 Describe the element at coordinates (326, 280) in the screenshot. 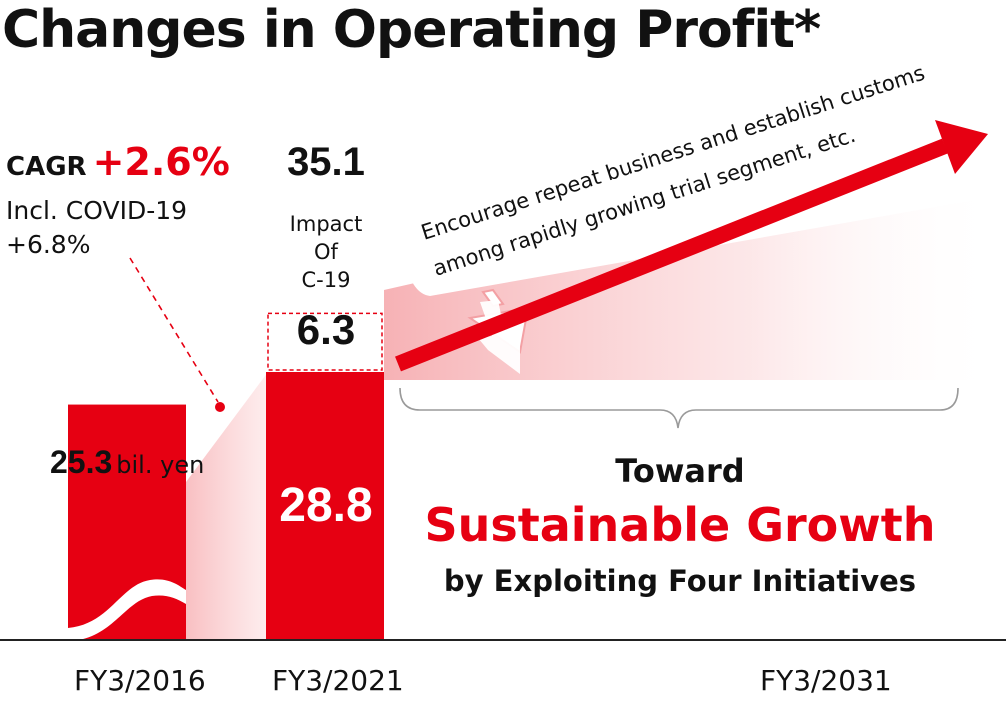

I see `impact-text-line: C-19` at that location.